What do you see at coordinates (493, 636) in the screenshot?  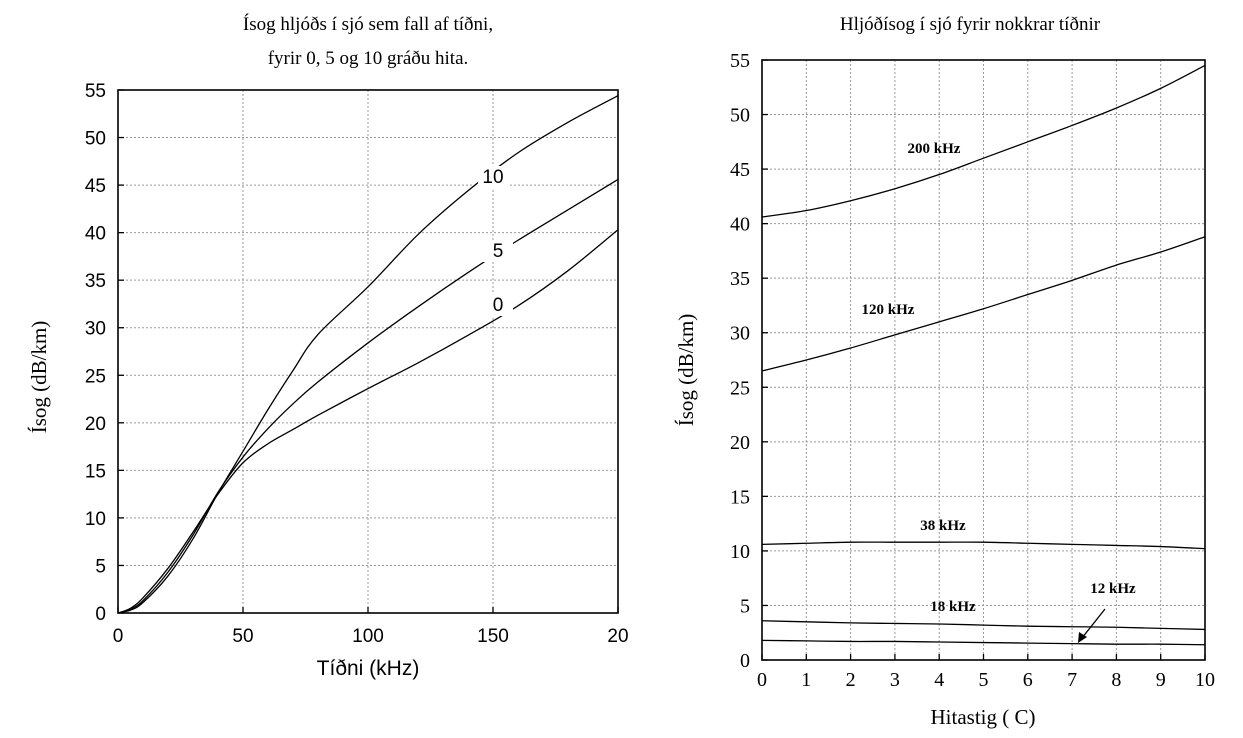 I see `x-tick-label: 150` at bounding box center [493, 636].